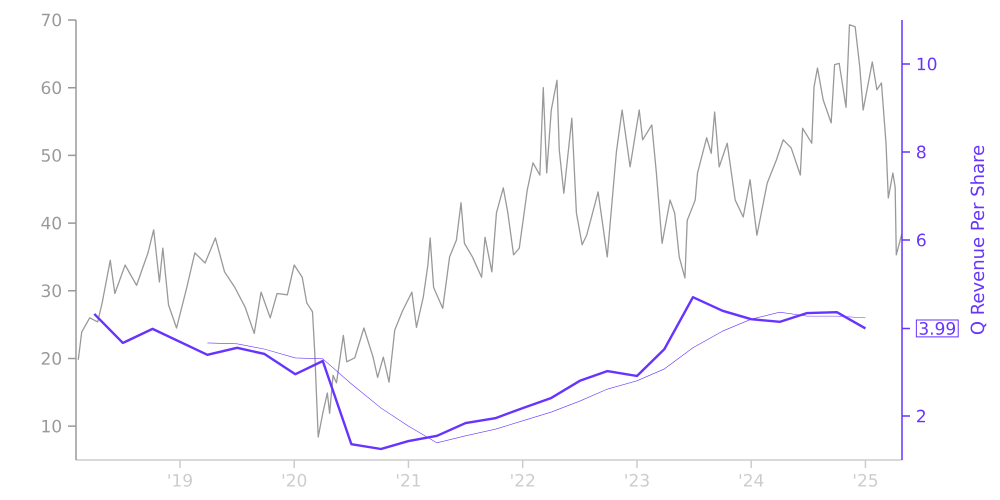 The width and height of the screenshot is (1000, 500). What do you see at coordinates (938, 328) in the screenshot?
I see `y2-tick-label: 3.99` at bounding box center [938, 328].